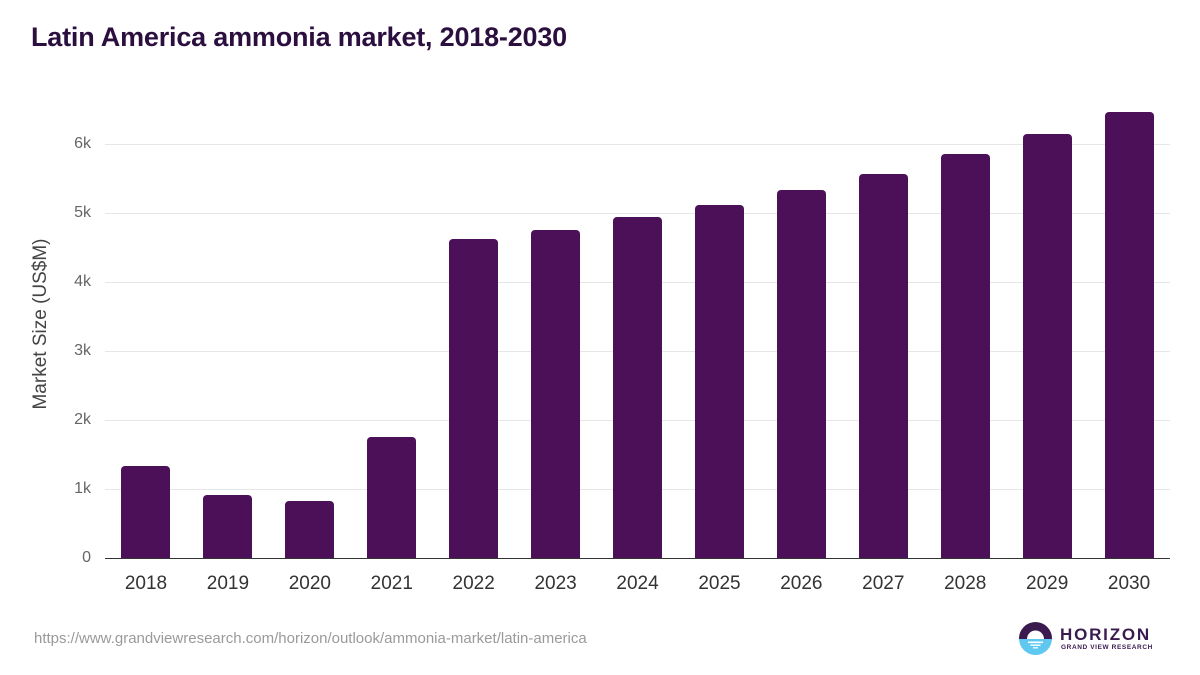  What do you see at coordinates (965, 356) in the screenshot?
I see `bar-2028` at bounding box center [965, 356].